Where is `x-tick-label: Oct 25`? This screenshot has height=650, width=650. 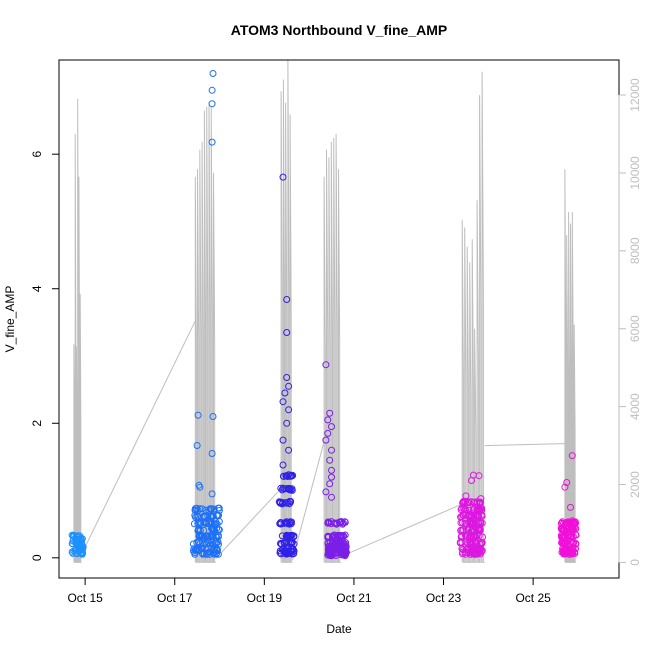 x-tick-label: Oct 25 is located at coordinates (533, 598).